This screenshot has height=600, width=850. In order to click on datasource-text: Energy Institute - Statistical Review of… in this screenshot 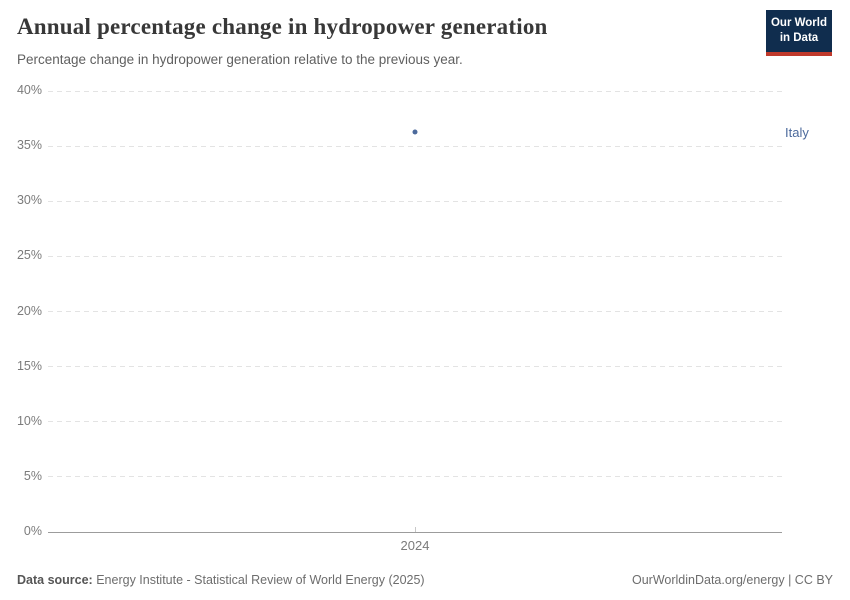, I will do `click(258, 580)`.